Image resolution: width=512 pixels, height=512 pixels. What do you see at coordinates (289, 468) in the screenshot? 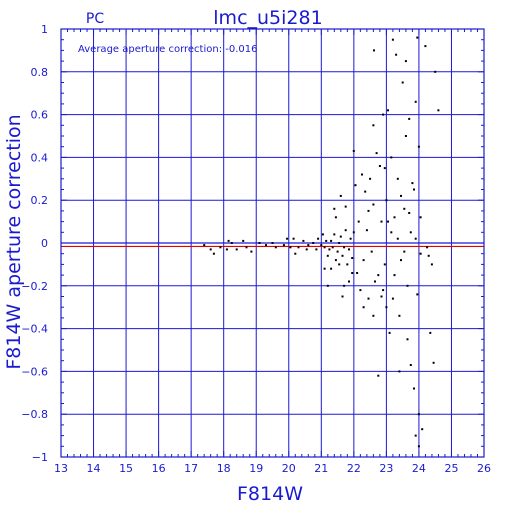
I see `x-tick-label: 20` at bounding box center [289, 468].